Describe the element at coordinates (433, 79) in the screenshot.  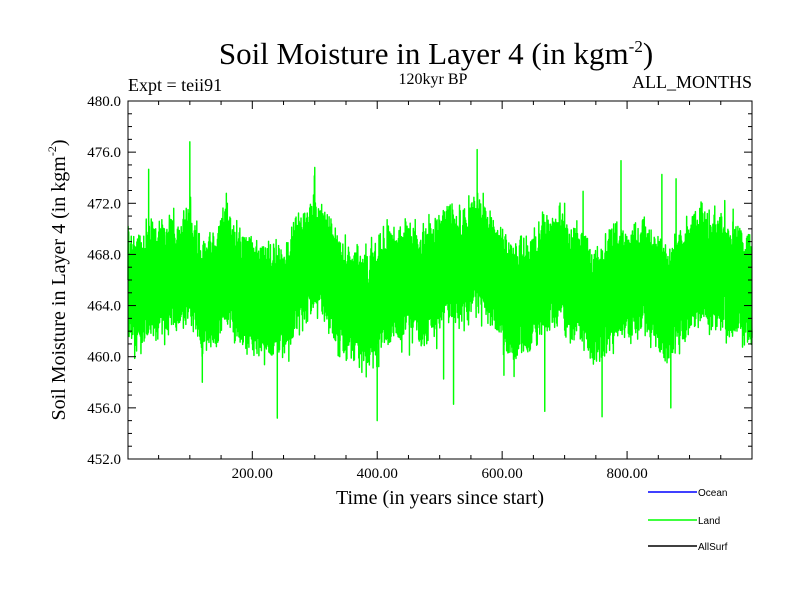
I see `subtitle-center: 120kyr BP` at that location.